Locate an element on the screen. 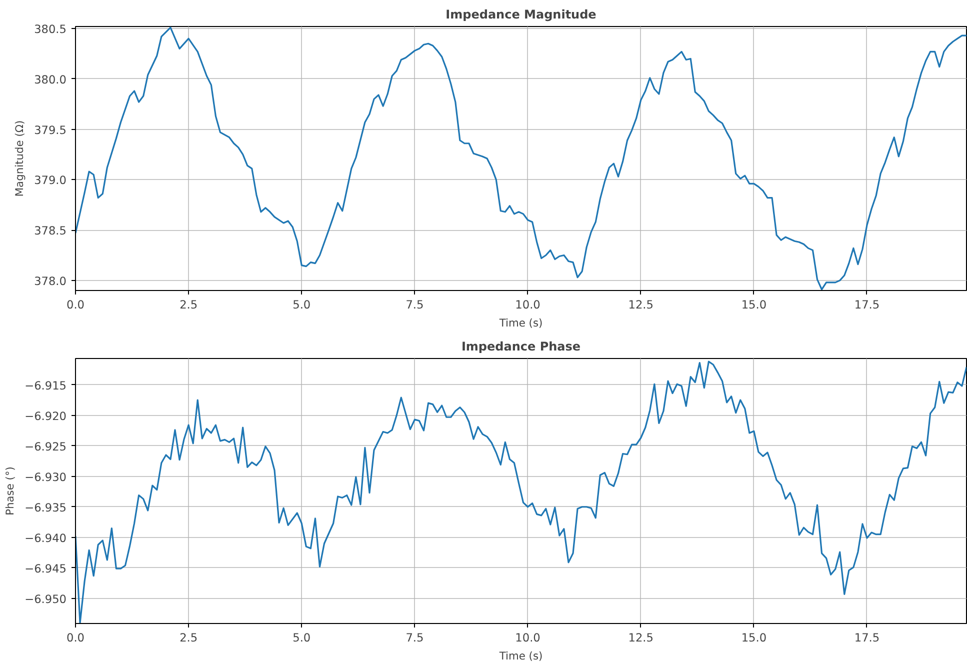  y-tick-label: −6.935 is located at coordinates (45, 507).